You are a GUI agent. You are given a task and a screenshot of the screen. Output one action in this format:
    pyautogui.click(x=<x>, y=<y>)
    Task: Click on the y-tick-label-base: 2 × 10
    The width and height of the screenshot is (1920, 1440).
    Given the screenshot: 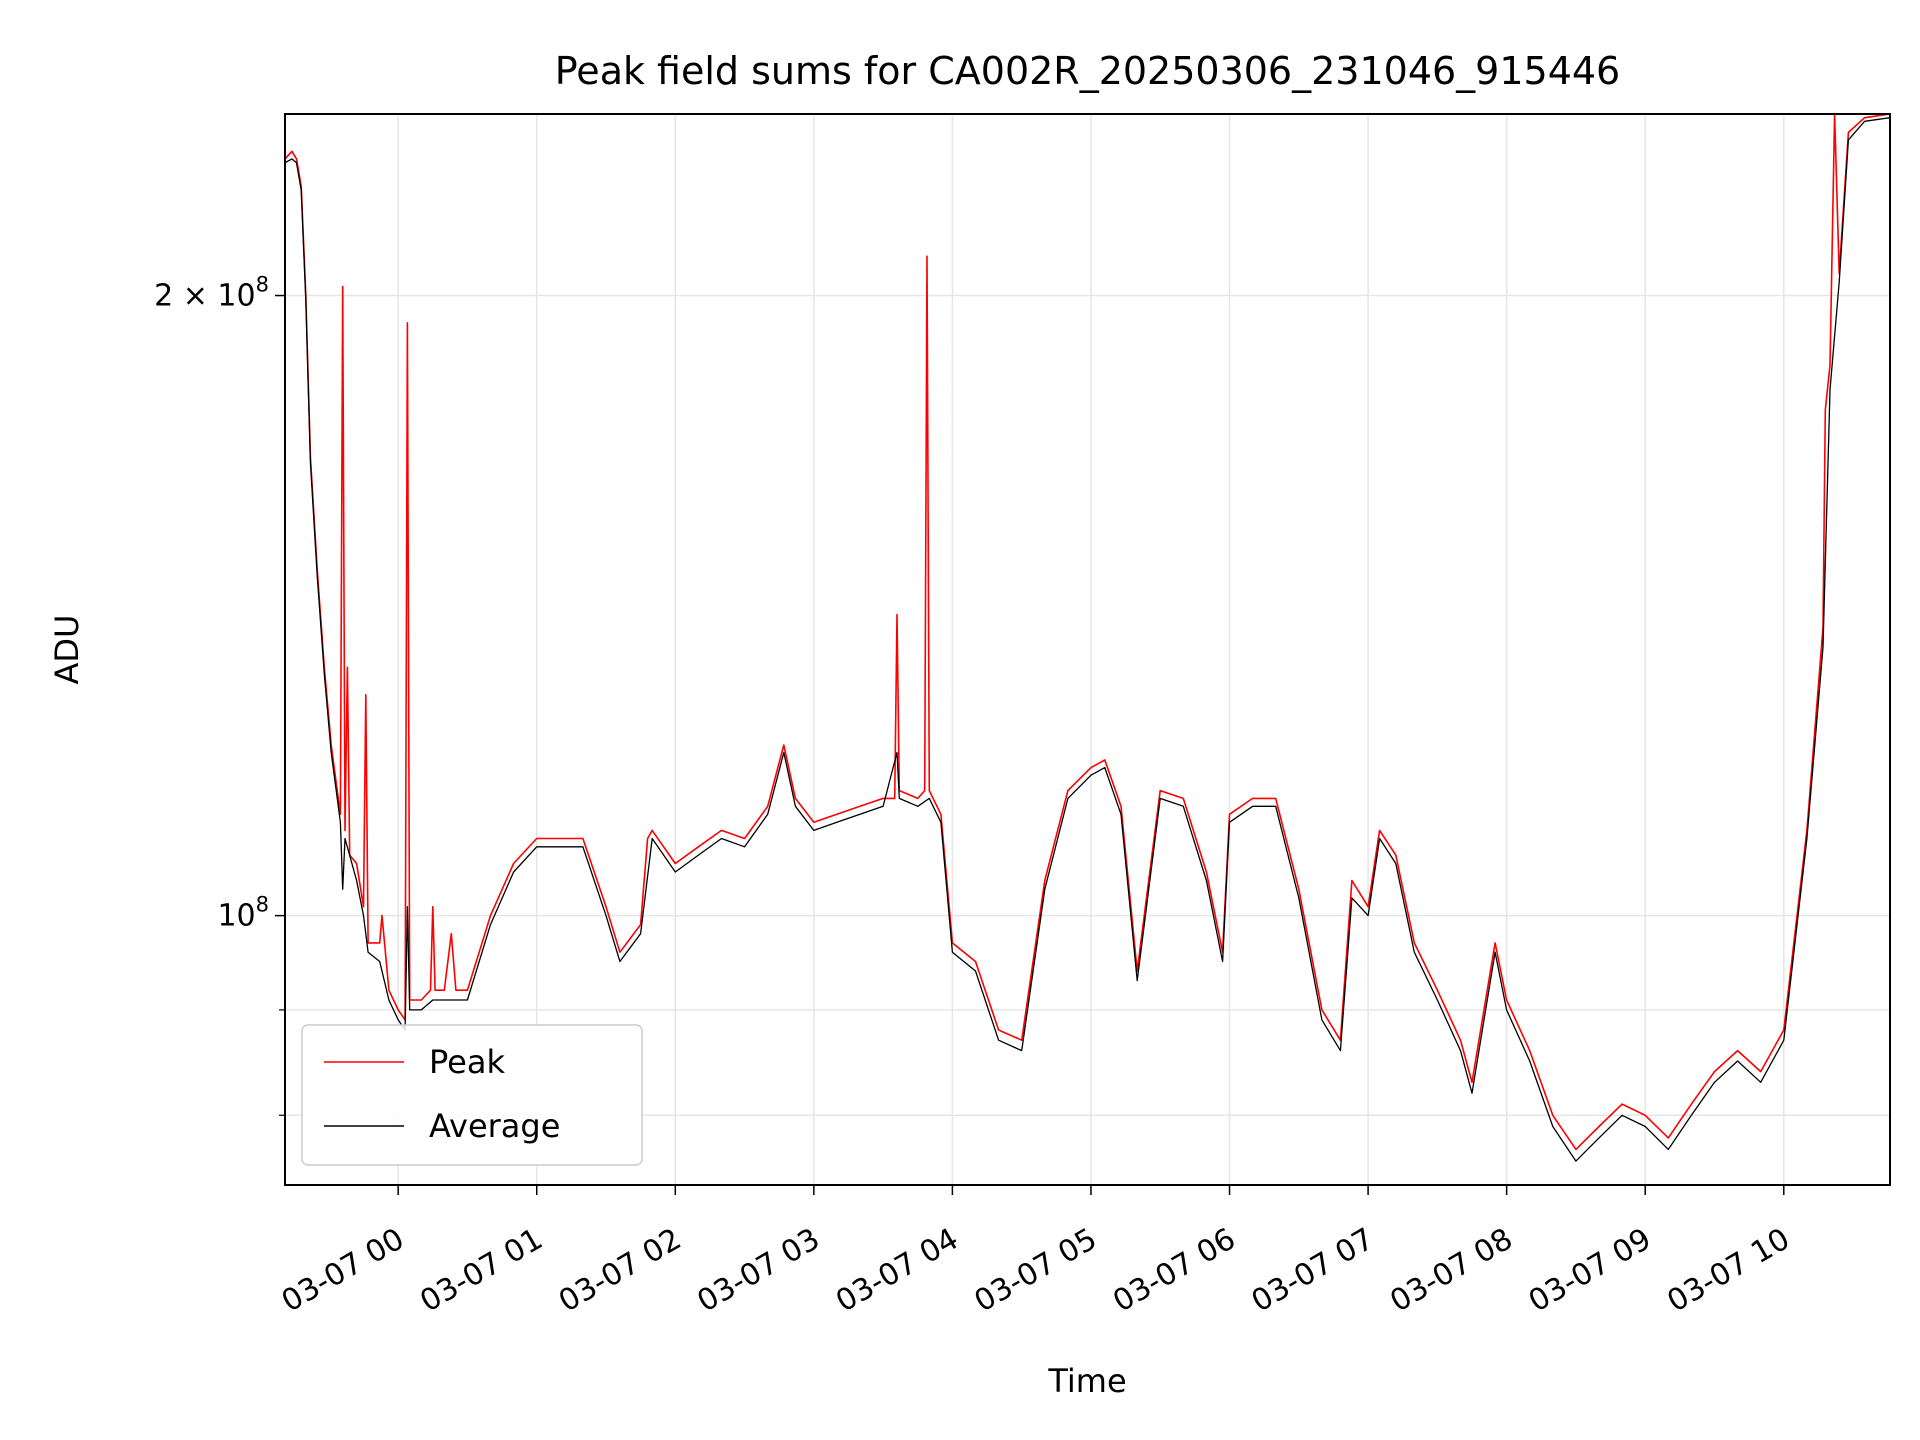 What is the action you would take?
    pyautogui.click(x=204, y=296)
    